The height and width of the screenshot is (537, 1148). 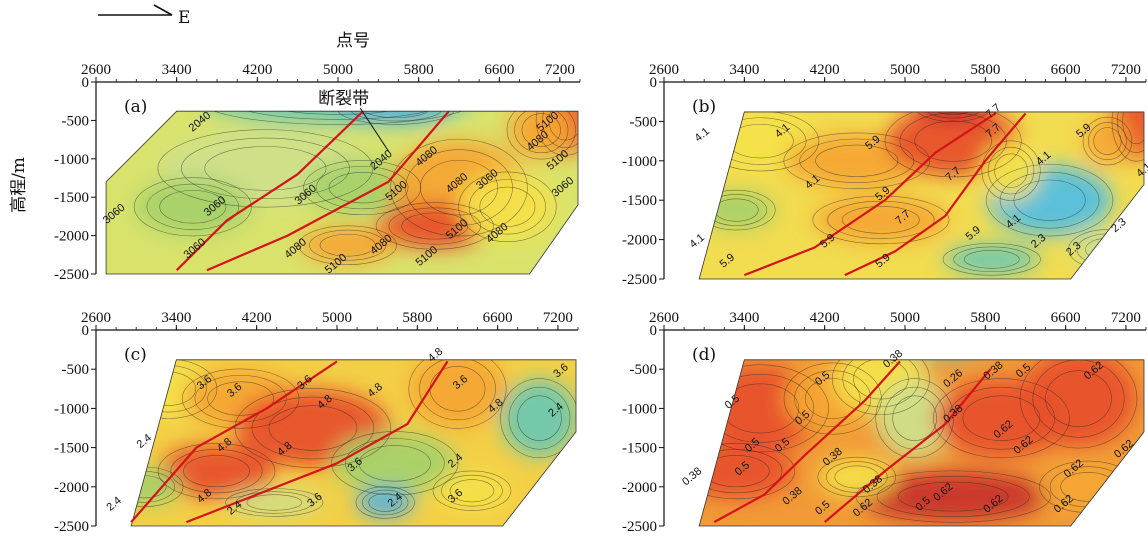 What do you see at coordinates (374, 129) in the screenshot?
I see `annotation-leader` at bounding box center [374, 129].